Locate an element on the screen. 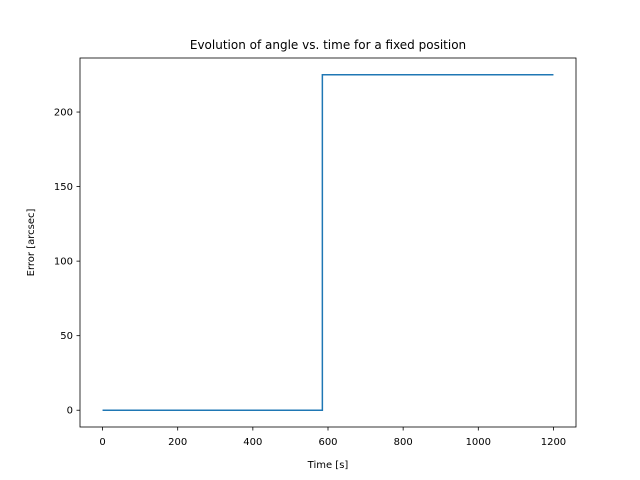 The height and width of the screenshot is (480, 640). y-axis: 0 50 100 150 200 is located at coordinates (67, 262).